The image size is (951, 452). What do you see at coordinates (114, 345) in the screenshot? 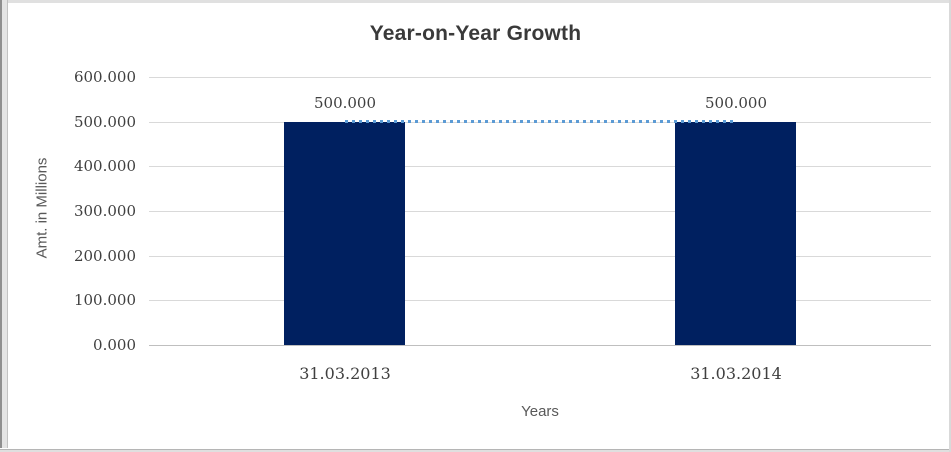
I see `y-axis-tick-label: 0.000` at bounding box center [114, 345].